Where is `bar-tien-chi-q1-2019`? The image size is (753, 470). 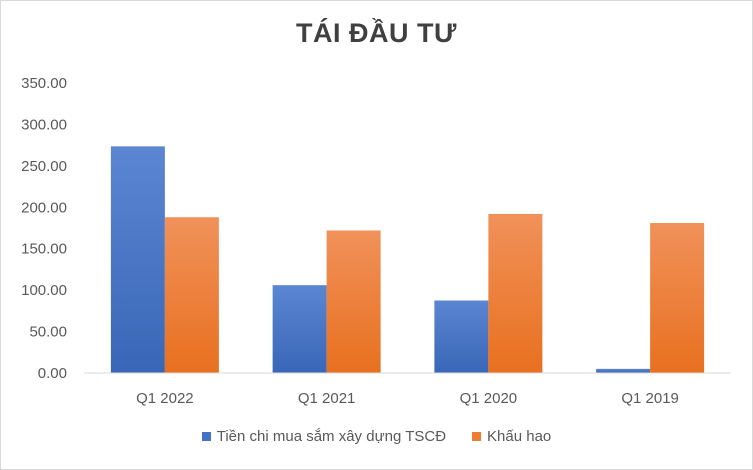
bar-tien-chi-q1-2019 is located at coordinates (623, 370).